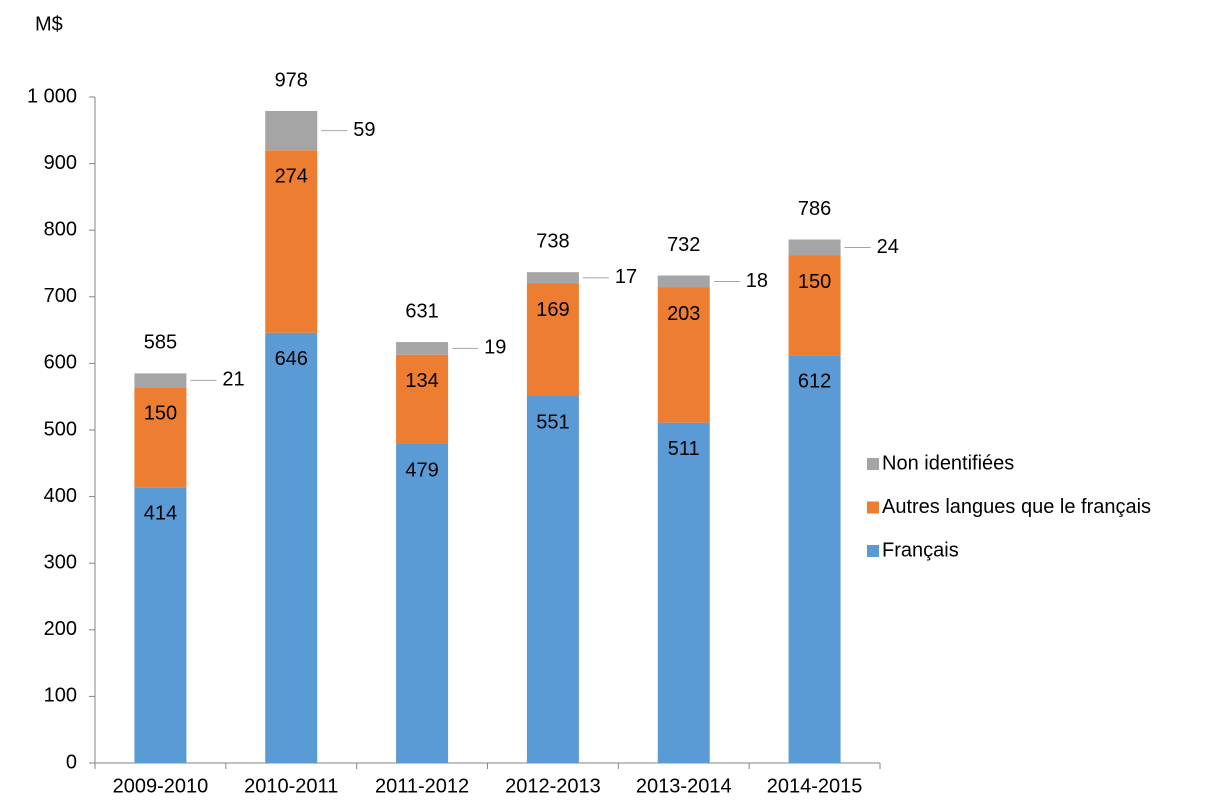 This screenshot has height=802, width=1210. Describe the element at coordinates (291, 177) in the screenshot. I see `data-label: 274` at that location.